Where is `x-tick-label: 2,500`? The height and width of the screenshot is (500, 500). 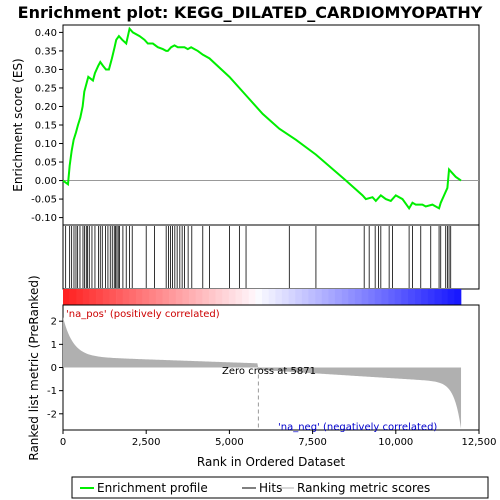 x-tick-label: 2,500 is located at coordinates (146, 442).